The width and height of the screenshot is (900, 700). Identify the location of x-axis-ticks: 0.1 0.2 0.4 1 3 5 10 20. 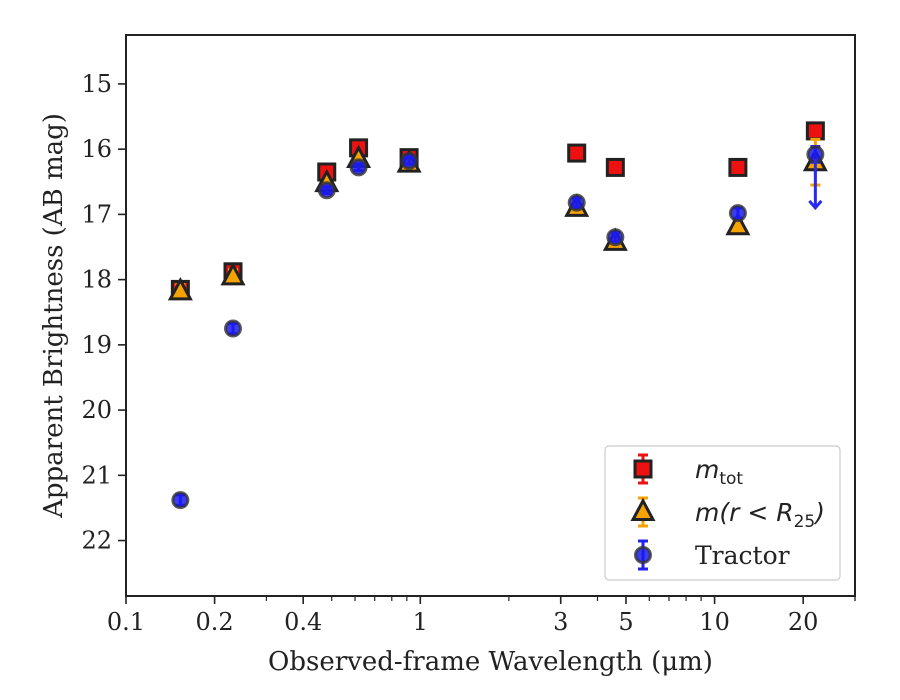
(481, 616).